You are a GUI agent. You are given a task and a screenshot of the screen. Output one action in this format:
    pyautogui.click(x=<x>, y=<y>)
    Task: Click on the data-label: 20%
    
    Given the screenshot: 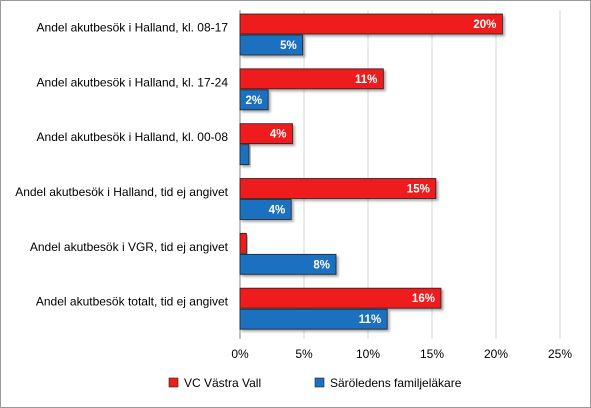 What is the action you would take?
    pyautogui.click(x=484, y=25)
    